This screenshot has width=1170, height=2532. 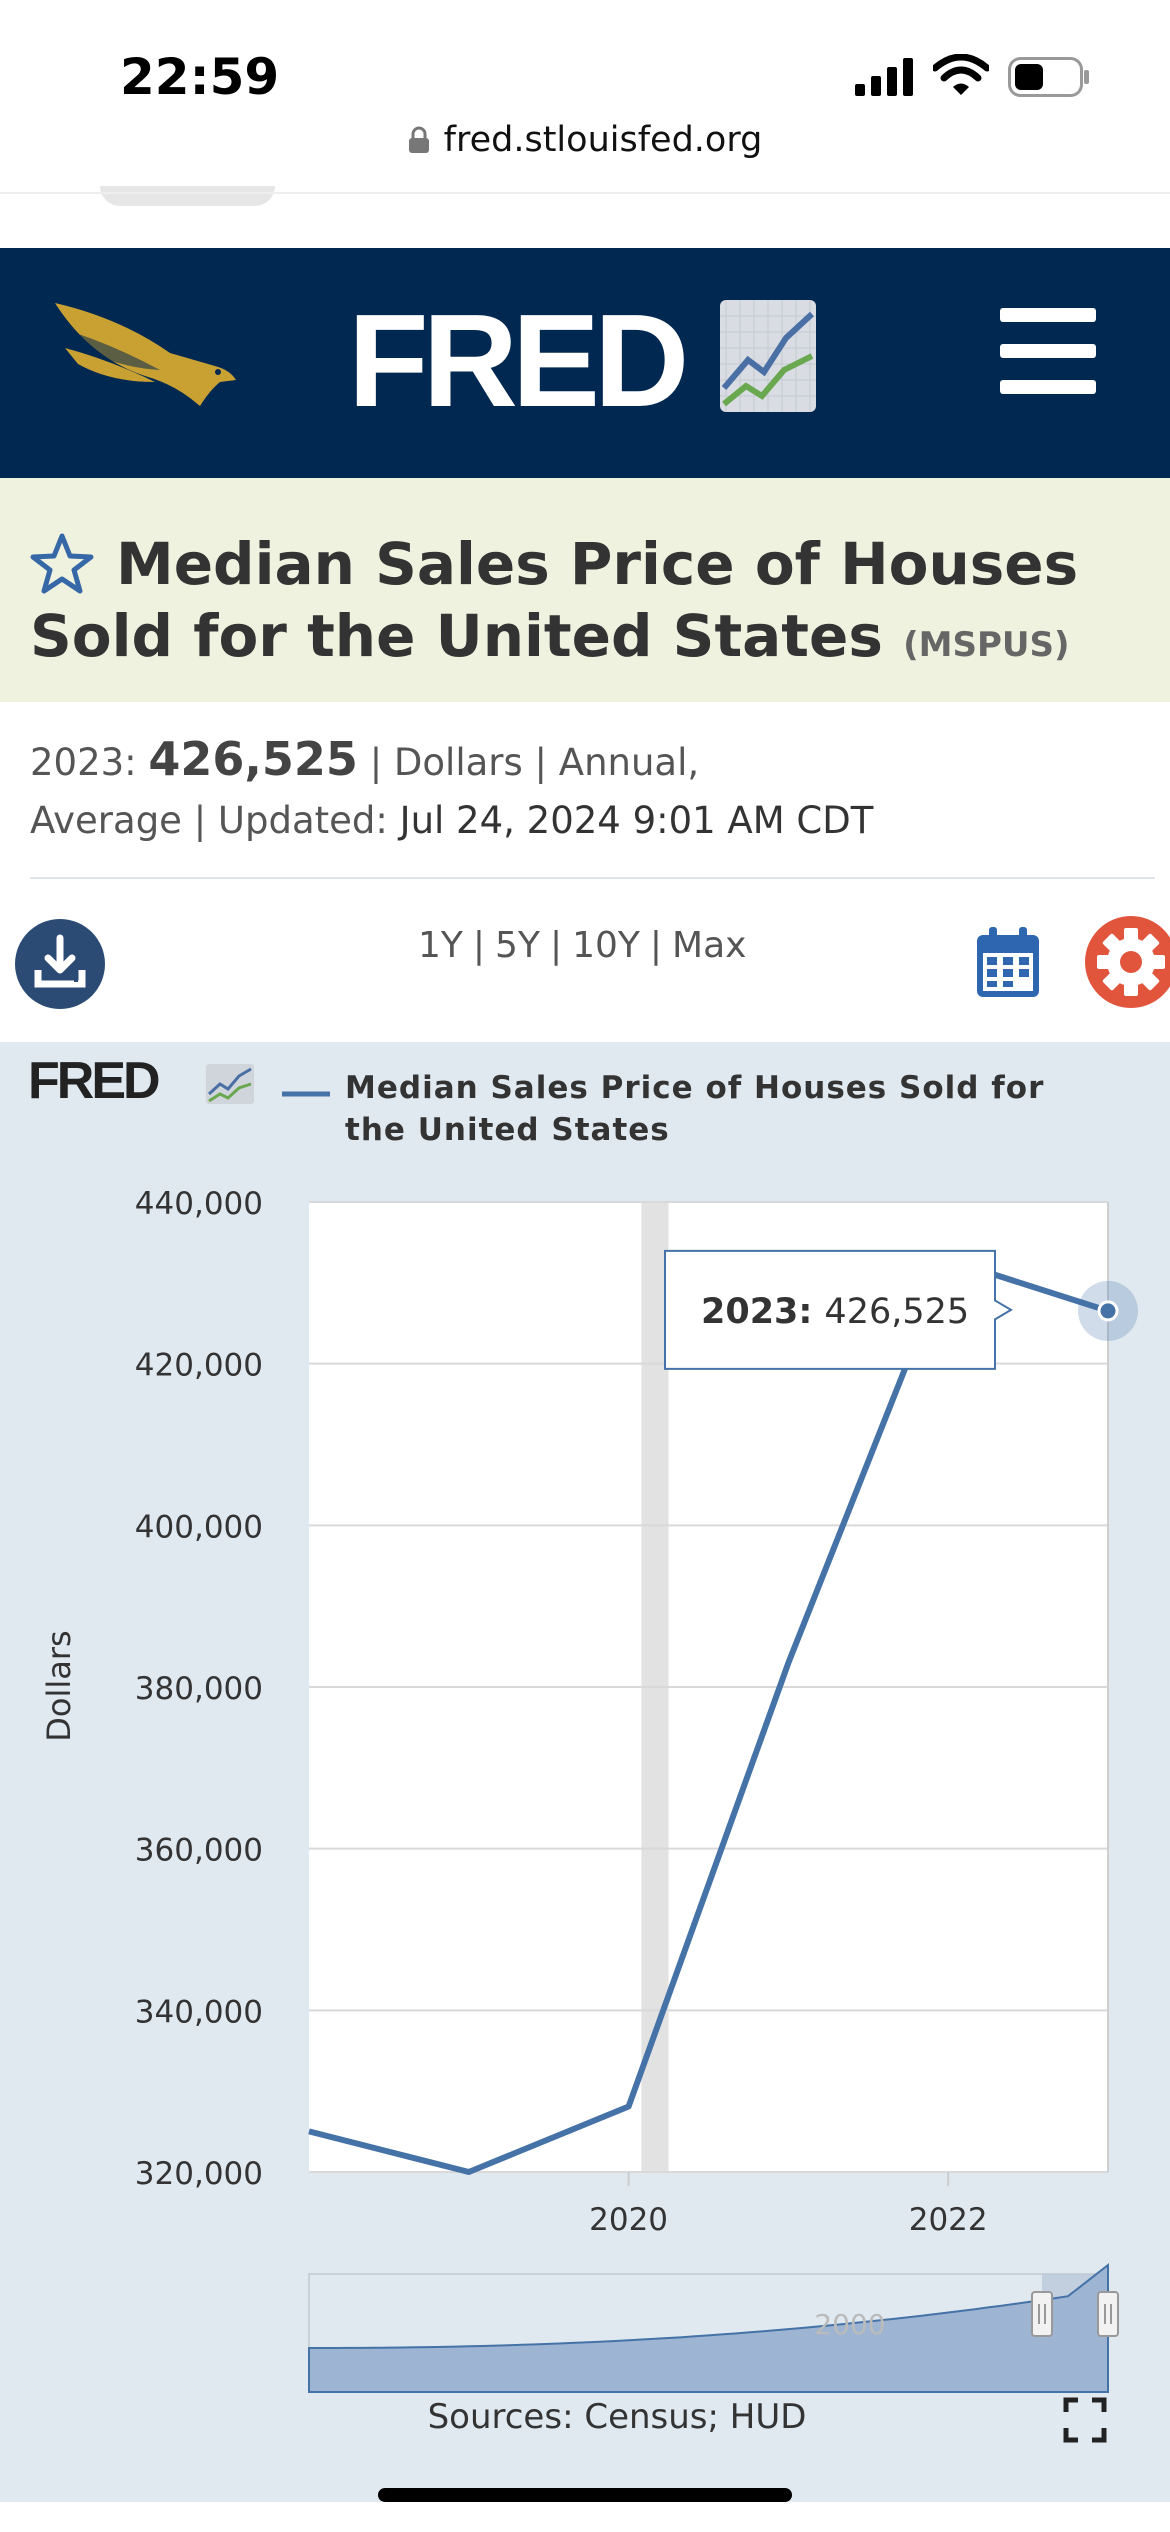 I want to click on legend-label-line2: the United States, so click(x=507, y=1130).